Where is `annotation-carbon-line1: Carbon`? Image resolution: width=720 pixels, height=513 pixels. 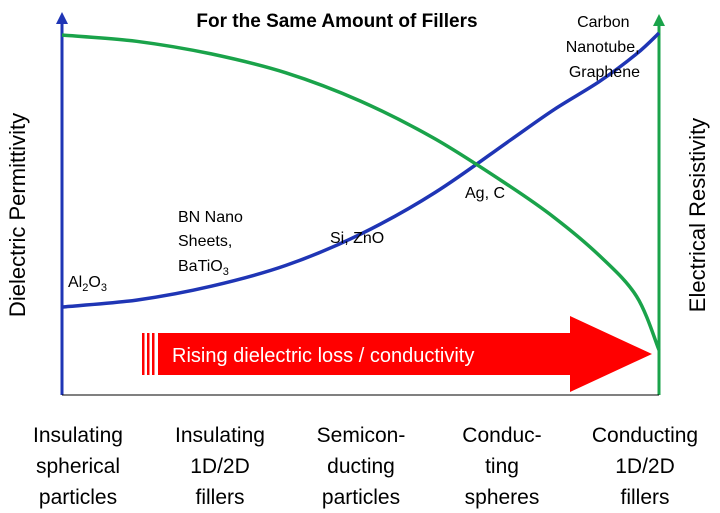 annotation-carbon-line1: Carbon is located at coordinates (603, 22).